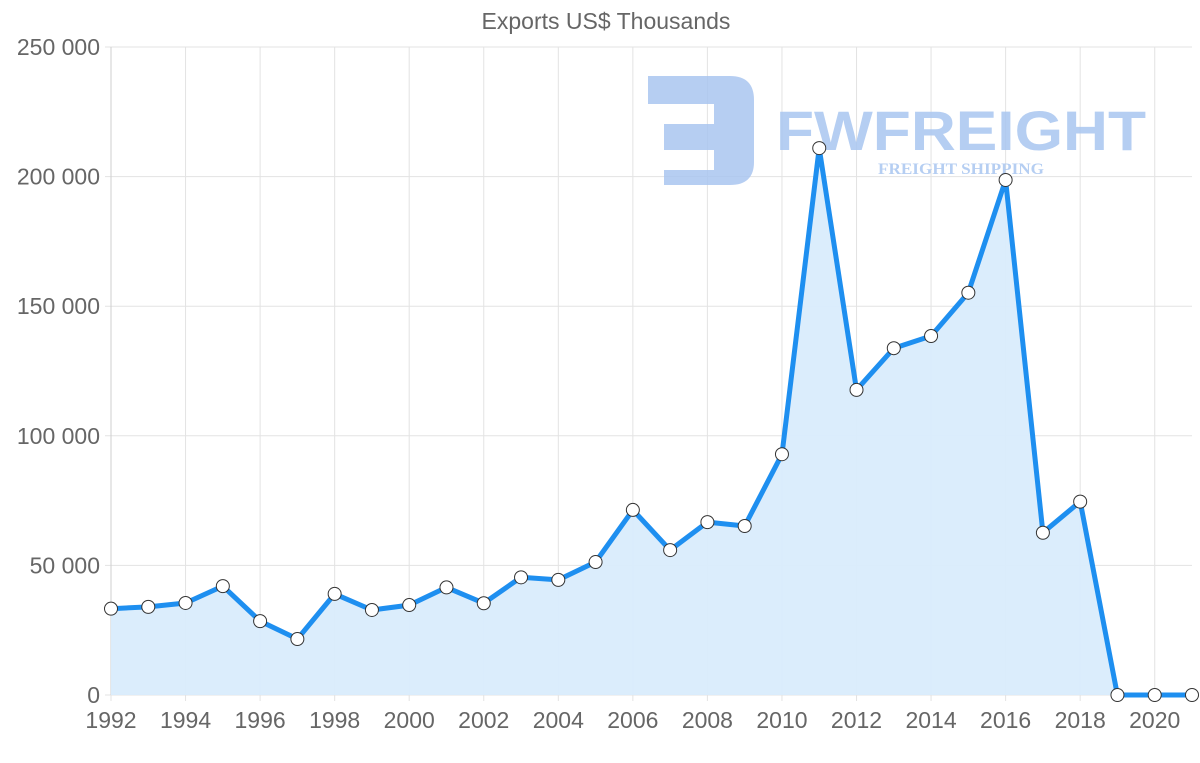  I want to click on y-axis-labels: 0 50 000 100 000 150 000 200 000 250 000, so click(58, 371).